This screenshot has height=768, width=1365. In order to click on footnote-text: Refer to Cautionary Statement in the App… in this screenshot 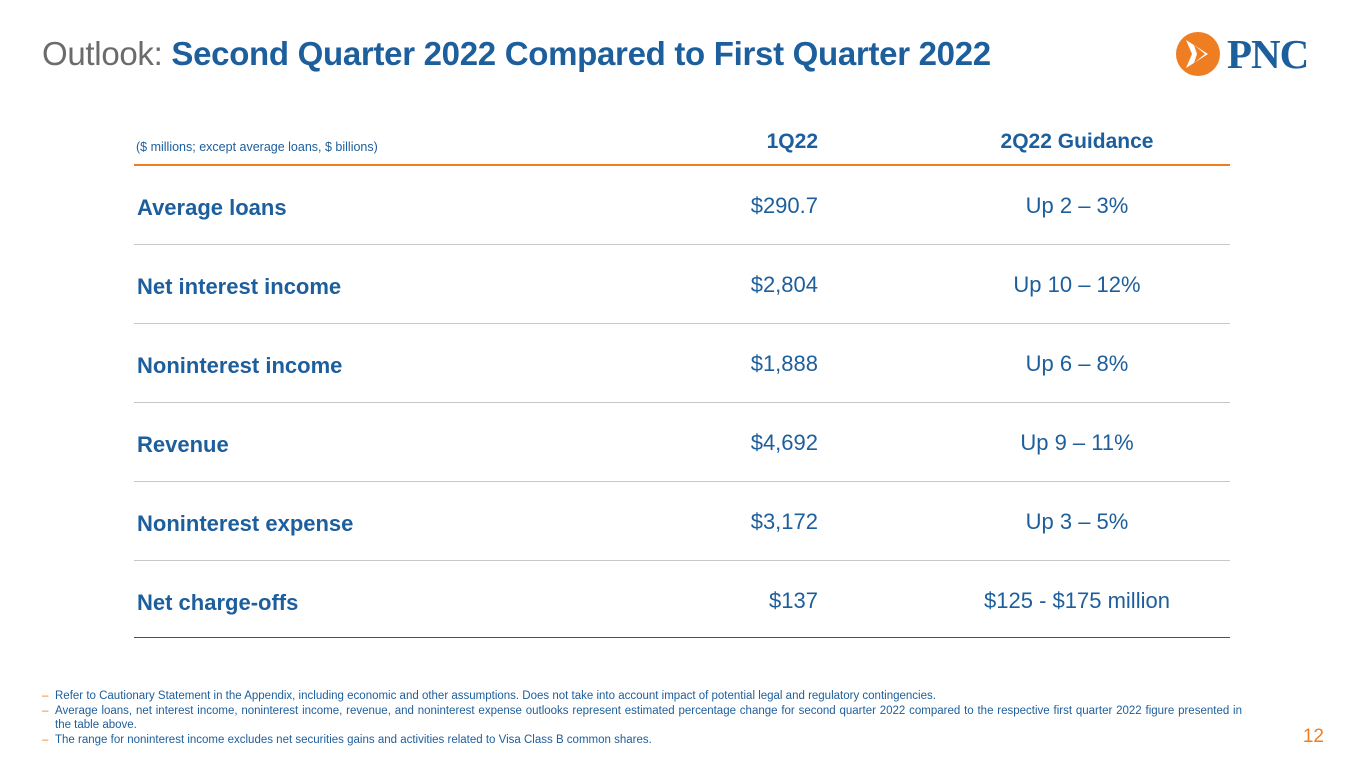, I will do `click(495, 696)`.